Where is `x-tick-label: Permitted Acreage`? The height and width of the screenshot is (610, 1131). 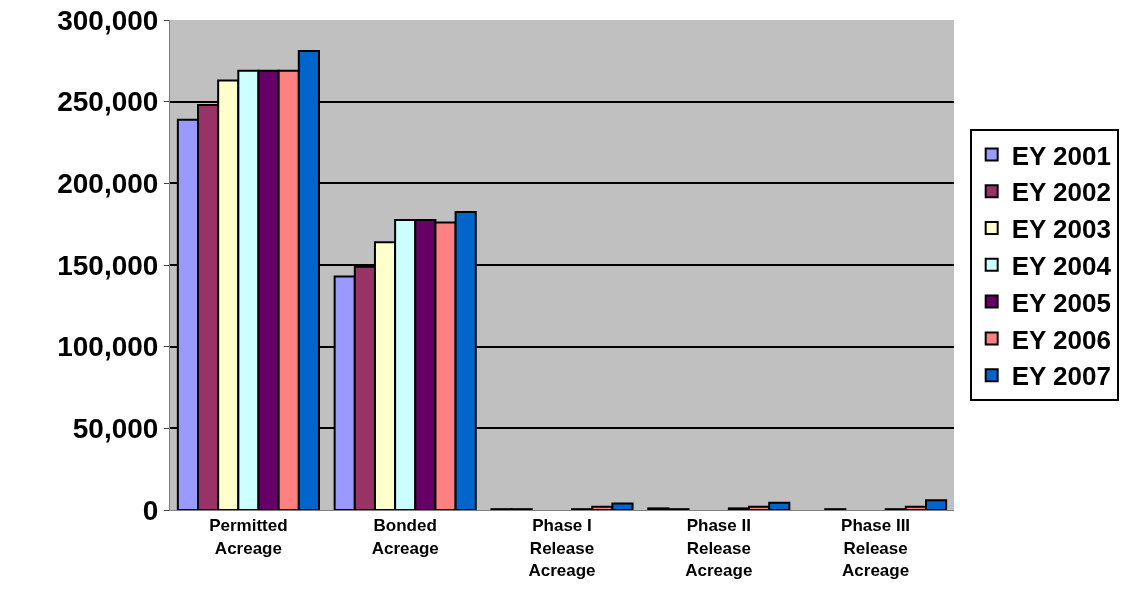 x-tick-label: Permitted Acreage is located at coordinates (248, 537).